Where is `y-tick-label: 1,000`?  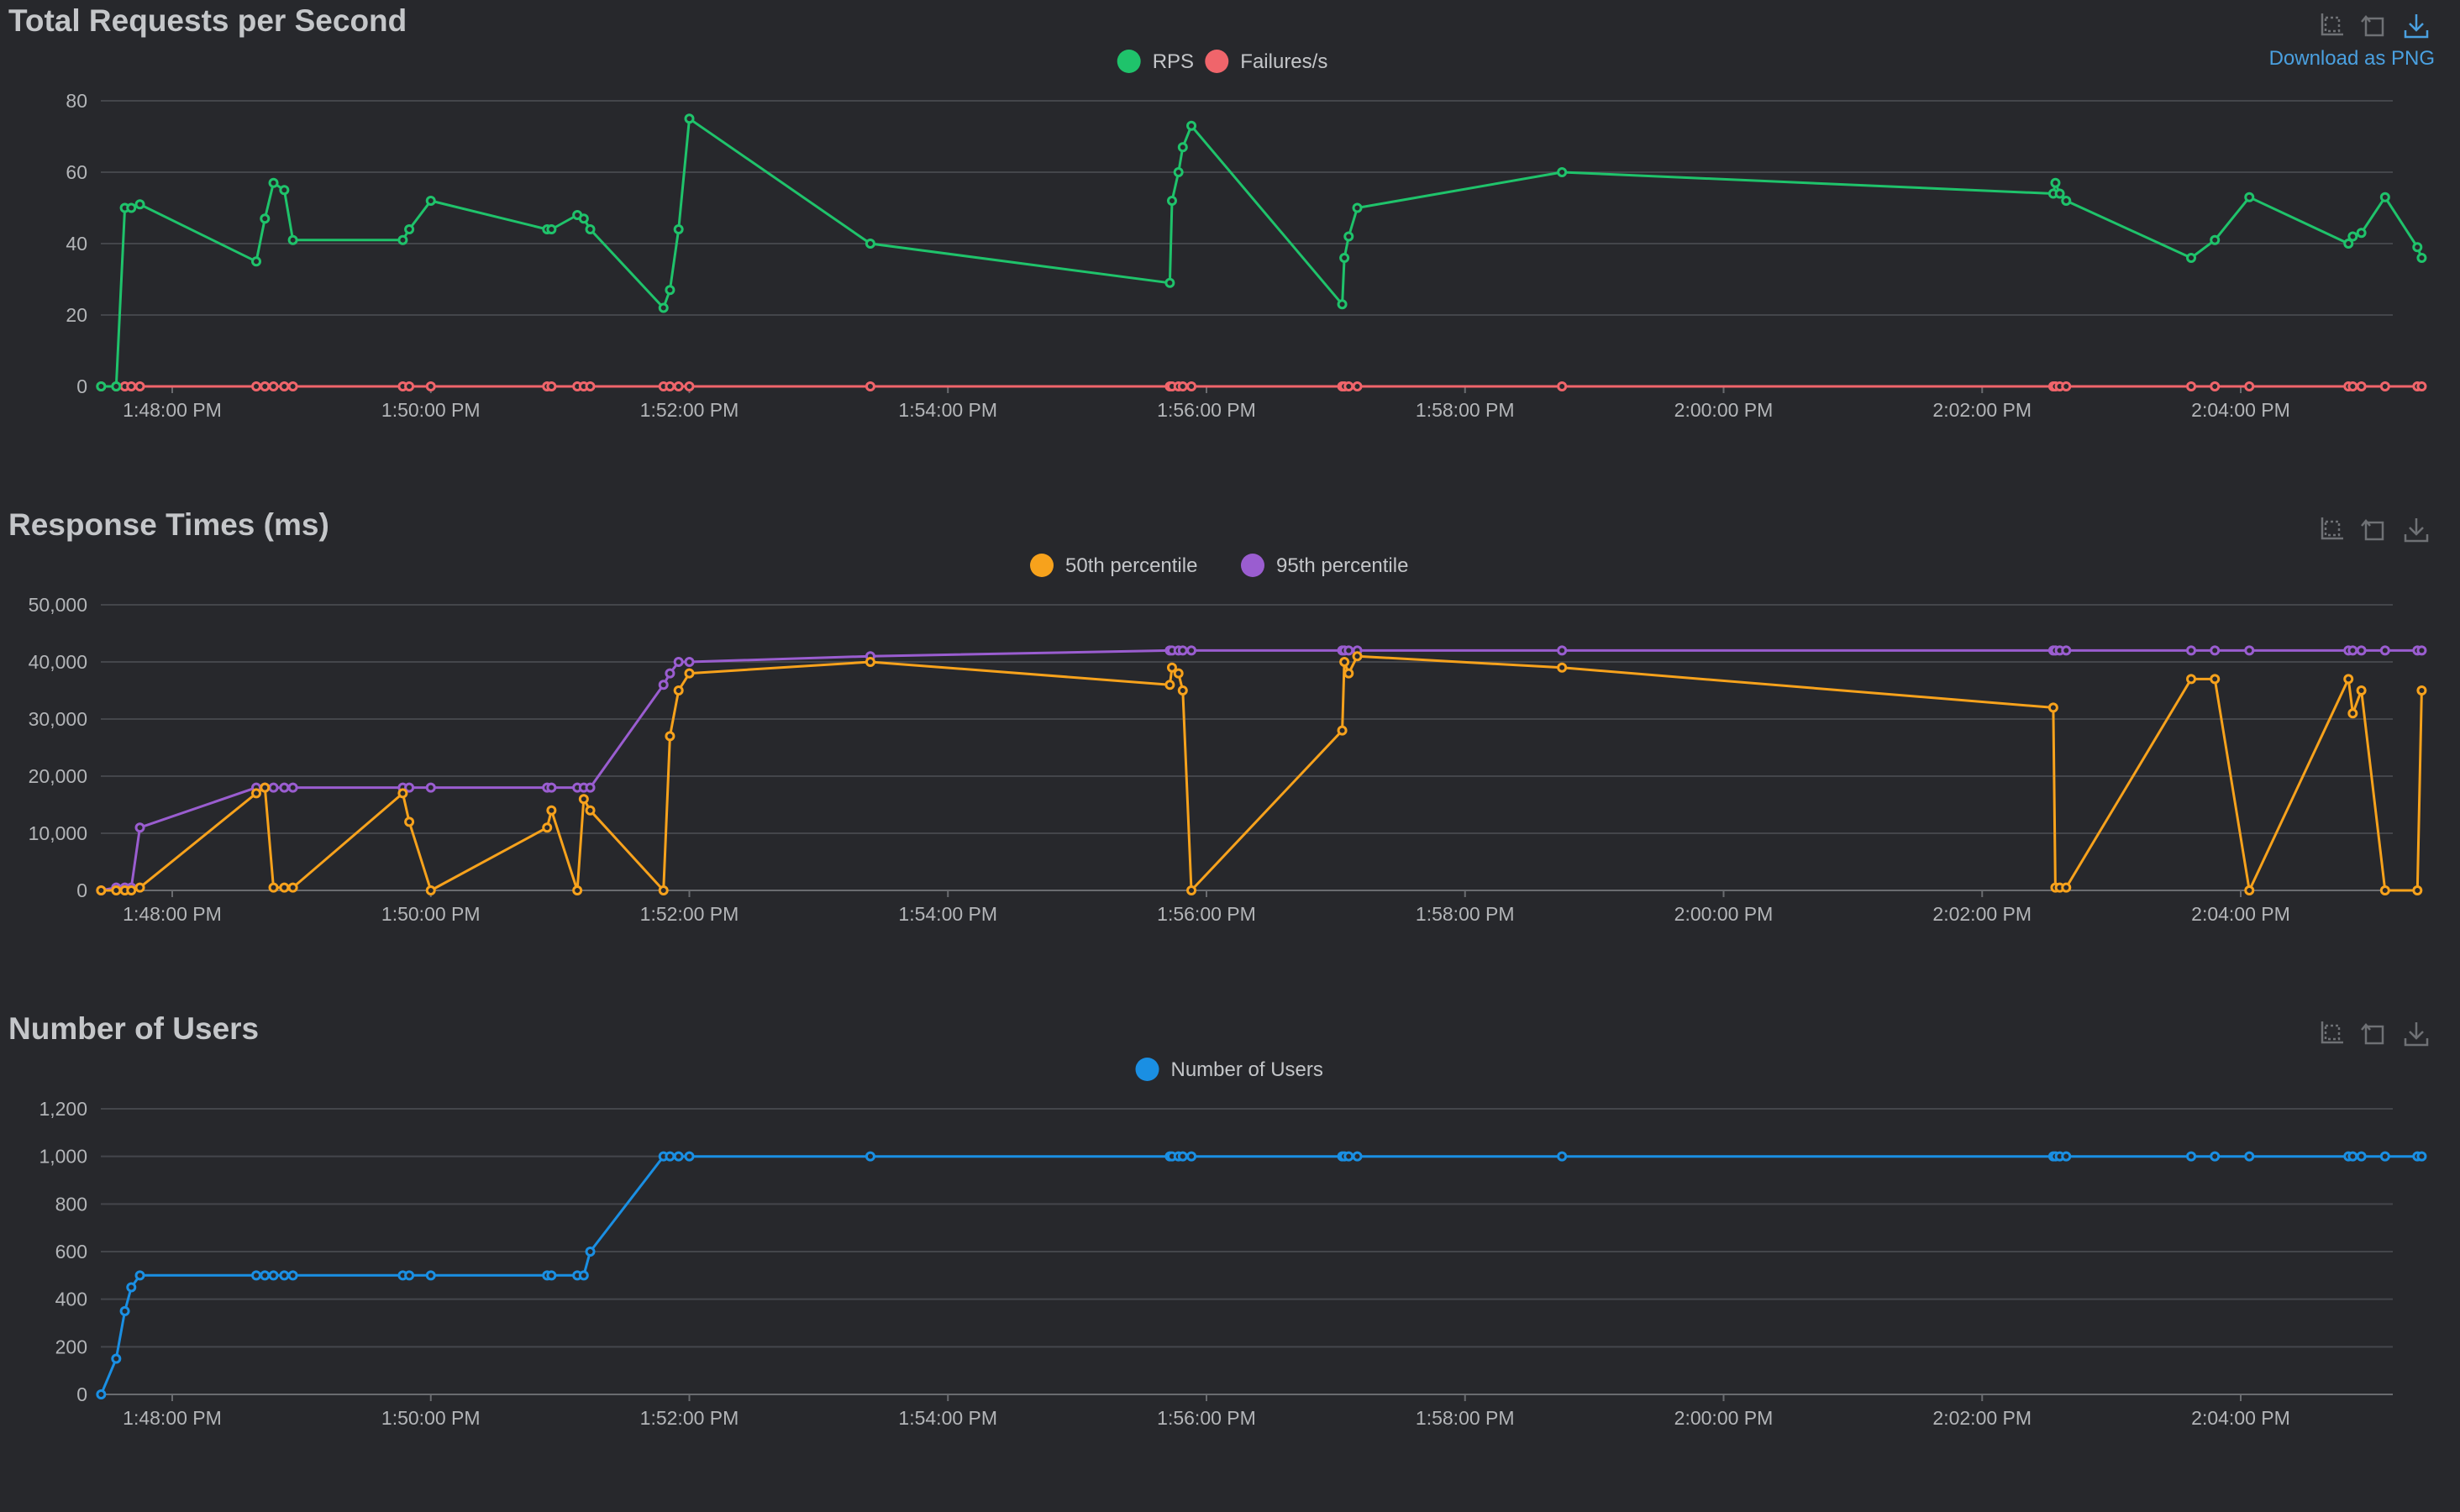
y-tick-label: 1,000 is located at coordinates (63, 1157).